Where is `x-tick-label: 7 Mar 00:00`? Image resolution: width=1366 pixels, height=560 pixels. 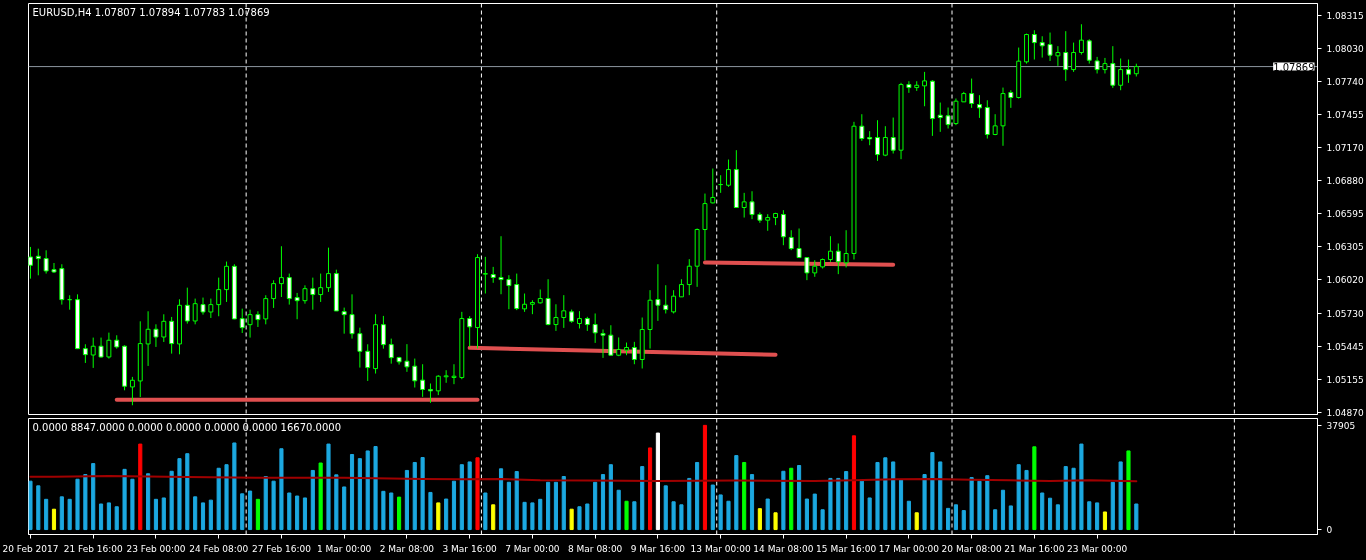 x-tick-label: 7 Mar 00:00 is located at coordinates (532, 548).